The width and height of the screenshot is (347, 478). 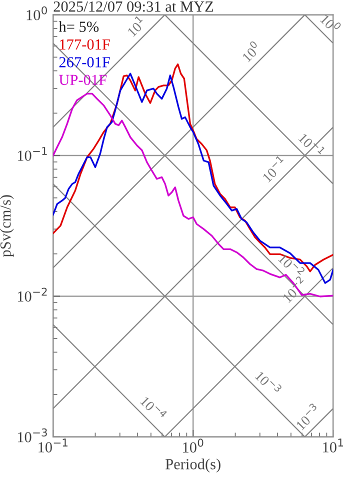 What do you see at coordinates (32, 154) in the screenshot?
I see `y-tick-label: 10$^{−1}$` at bounding box center [32, 154].